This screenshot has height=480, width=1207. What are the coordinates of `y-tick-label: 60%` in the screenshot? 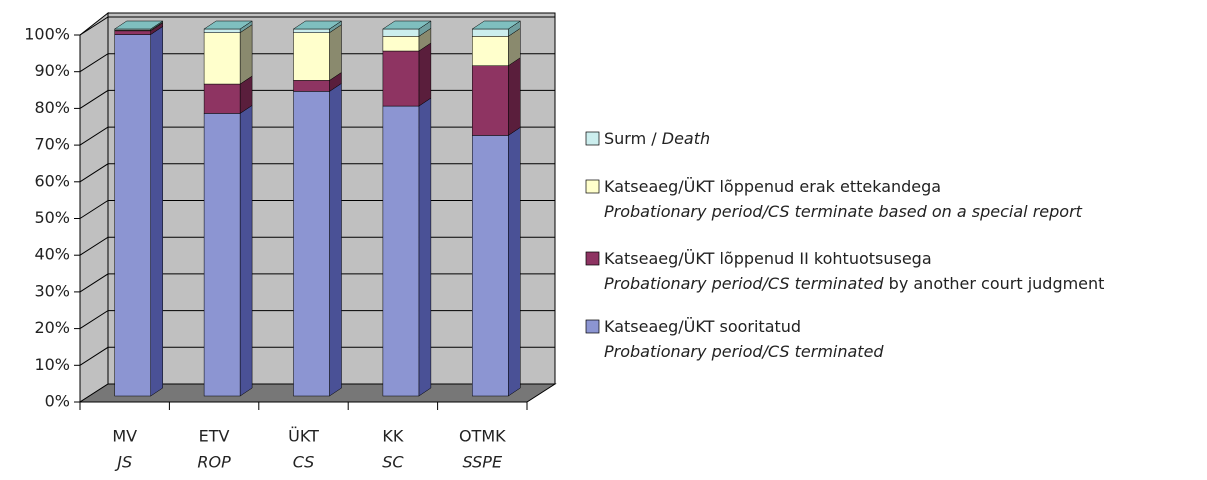 It's located at (52, 180).